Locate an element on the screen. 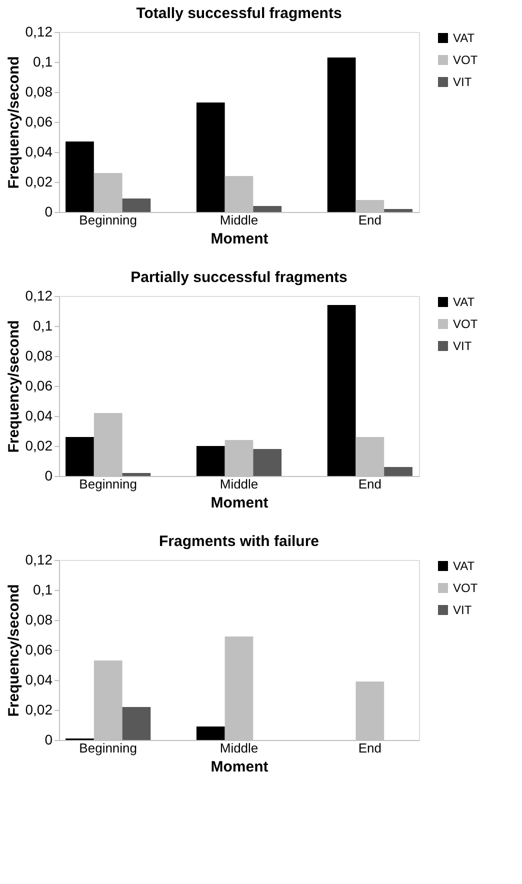  chart-title: Partially successful fragments is located at coordinates (239, 277).